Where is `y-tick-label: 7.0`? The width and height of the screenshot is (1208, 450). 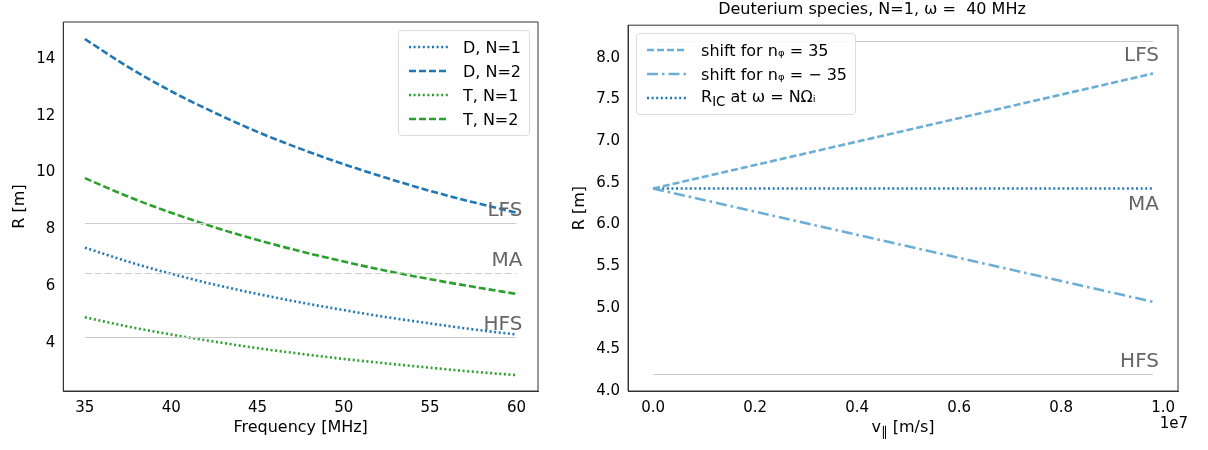 y-tick-label: 7.0 is located at coordinates (608, 139).